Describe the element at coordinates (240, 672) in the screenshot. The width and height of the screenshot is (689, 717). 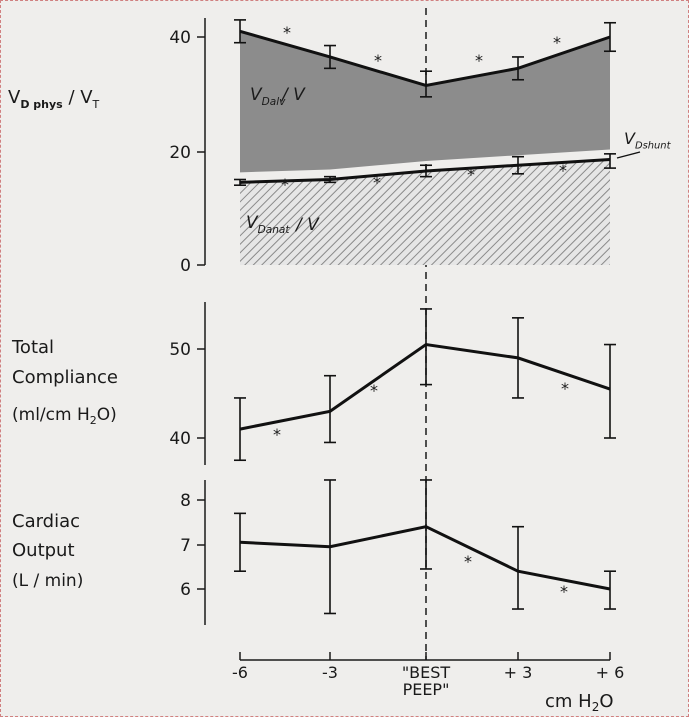
I see `x-tick-label: -6` at that location.